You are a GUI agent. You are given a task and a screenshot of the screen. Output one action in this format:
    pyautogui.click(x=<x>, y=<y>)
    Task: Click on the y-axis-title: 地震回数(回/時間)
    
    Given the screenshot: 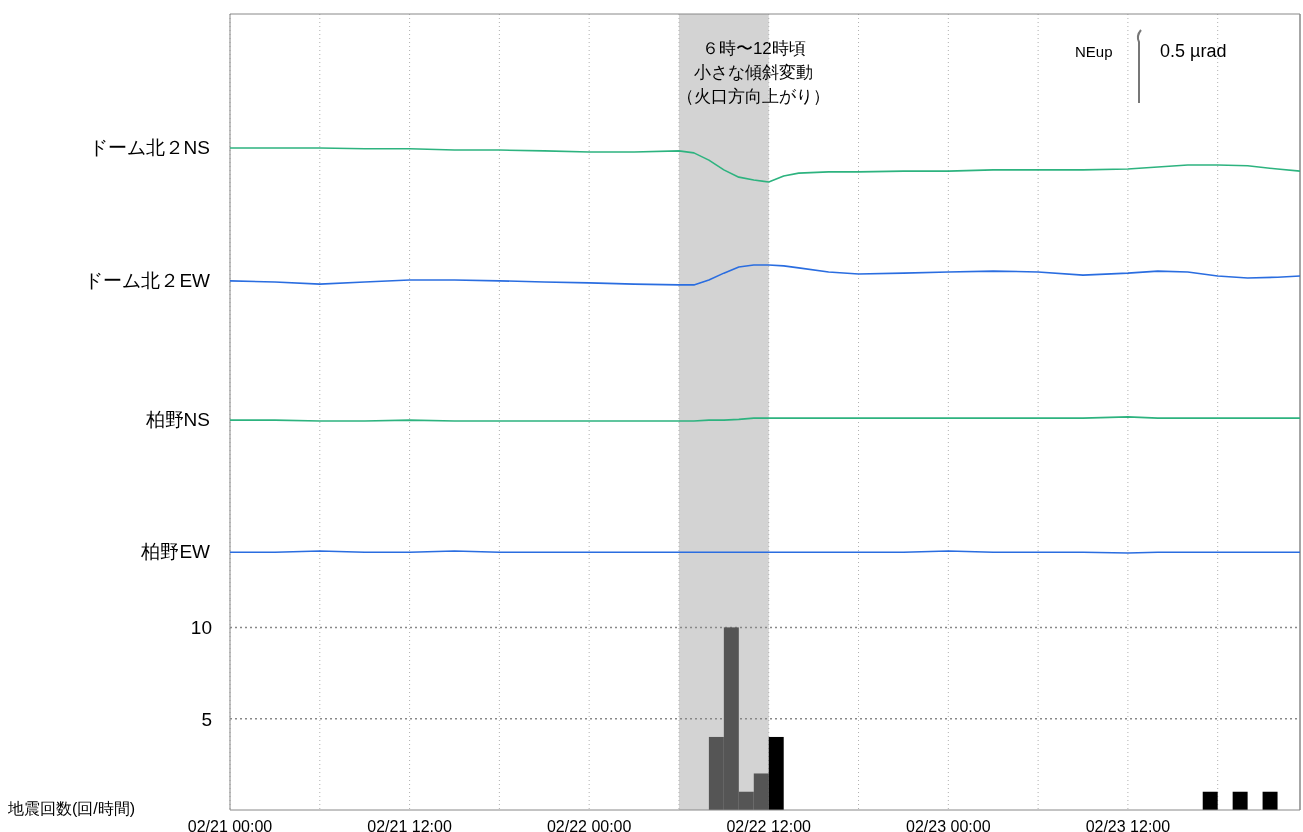 What is the action you would take?
    pyautogui.click(x=71, y=808)
    